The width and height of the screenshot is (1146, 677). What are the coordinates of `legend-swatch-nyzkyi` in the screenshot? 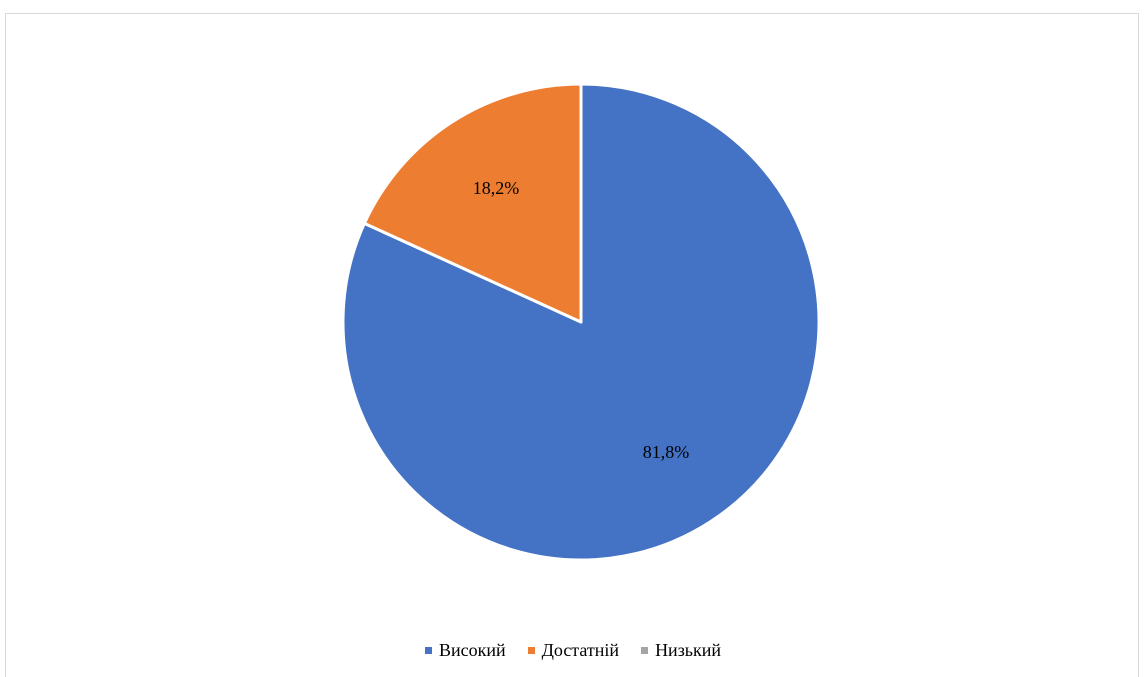 It's located at (645, 650).